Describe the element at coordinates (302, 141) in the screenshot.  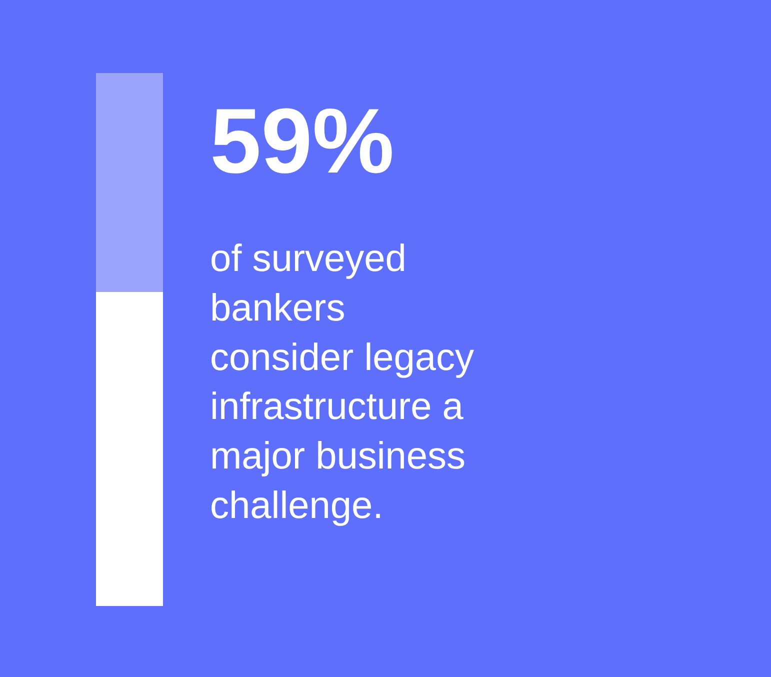
I see `chart-title: 59%` at that location.